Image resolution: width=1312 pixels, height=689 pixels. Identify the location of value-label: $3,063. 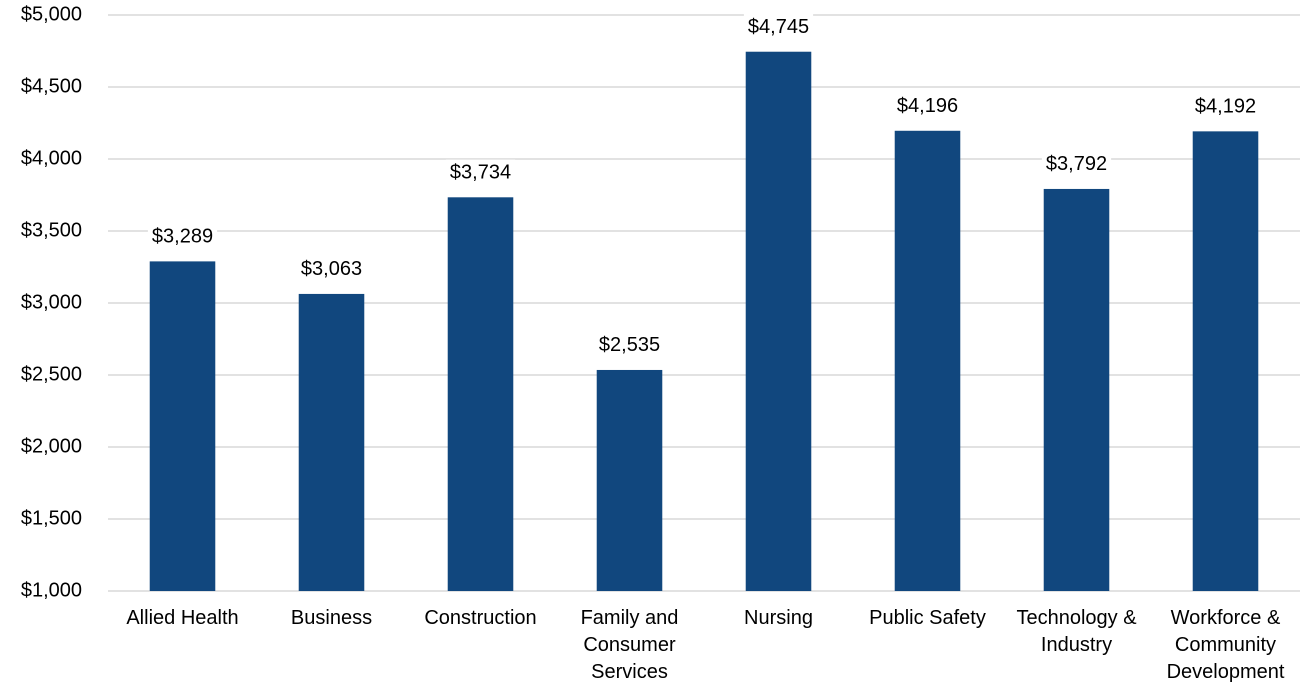
(331, 269).